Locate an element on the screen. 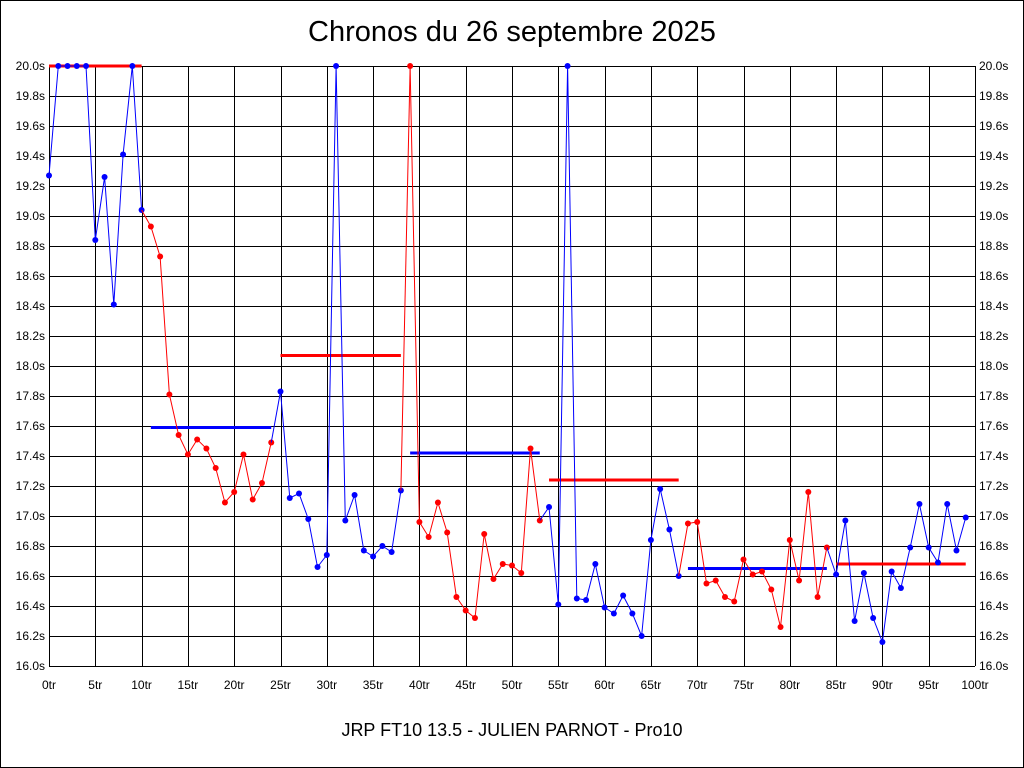 This screenshot has width=1024, height=768. x-tick-label: 80tr is located at coordinates (789, 685).